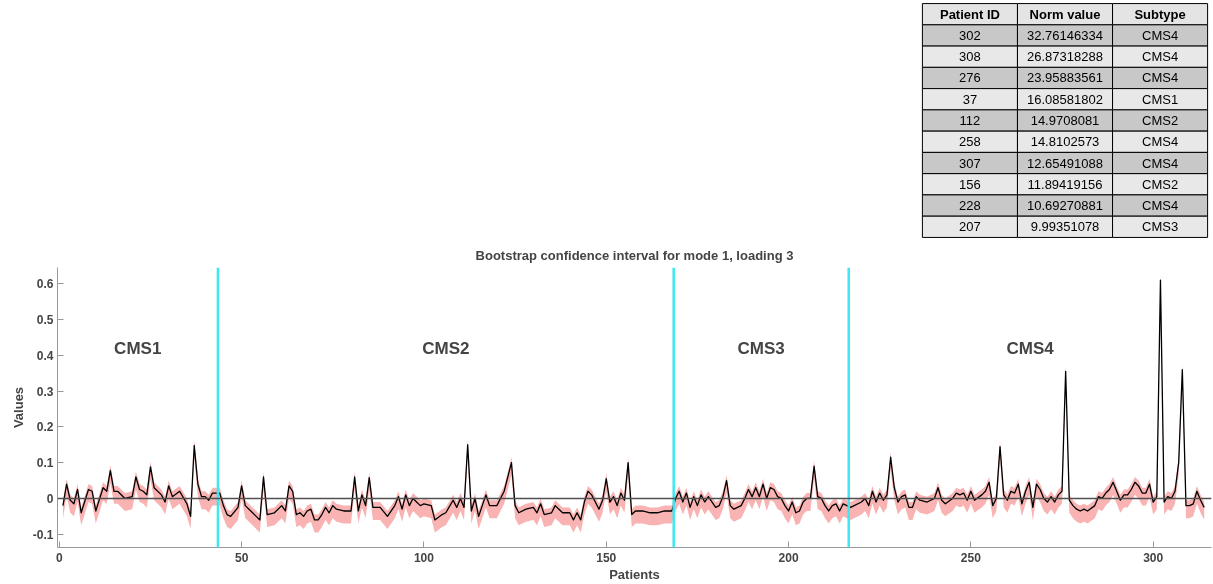 The width and height of the screenshot is (1213, 584). What do you see at coordinates (1065, 142) in the screenshot?
I see `text: 14.8102573` at bounding box center [1065, 142].